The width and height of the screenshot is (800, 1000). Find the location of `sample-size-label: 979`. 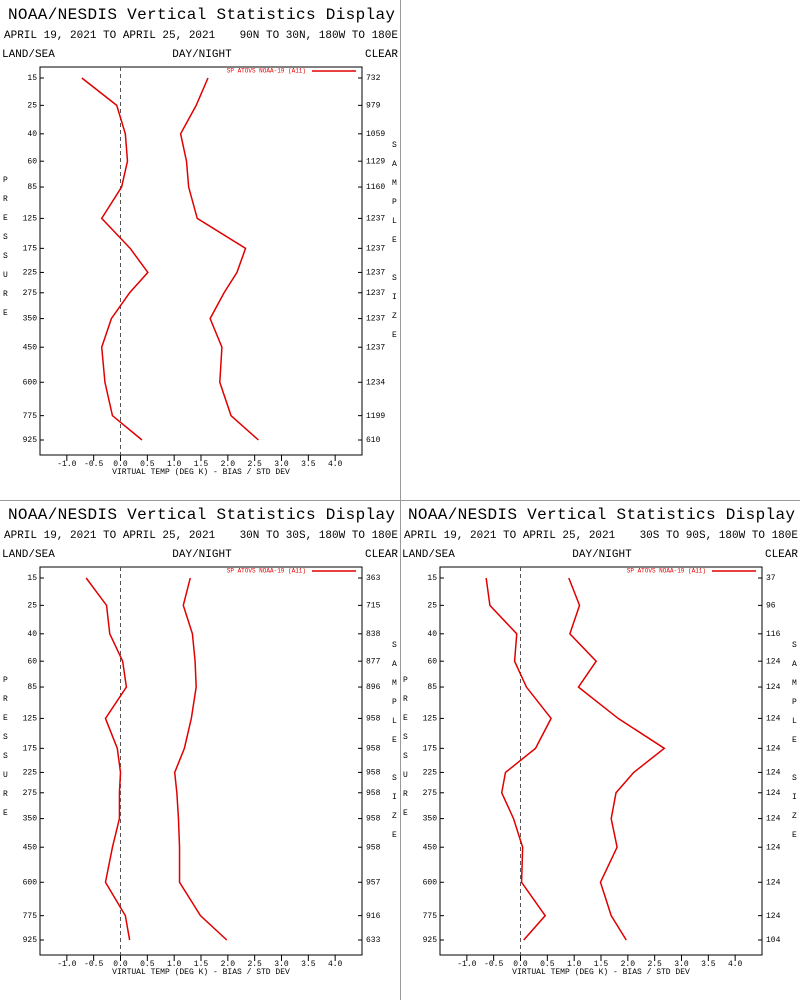

sample-size-label: 979 is located at coordinates (373, 105).